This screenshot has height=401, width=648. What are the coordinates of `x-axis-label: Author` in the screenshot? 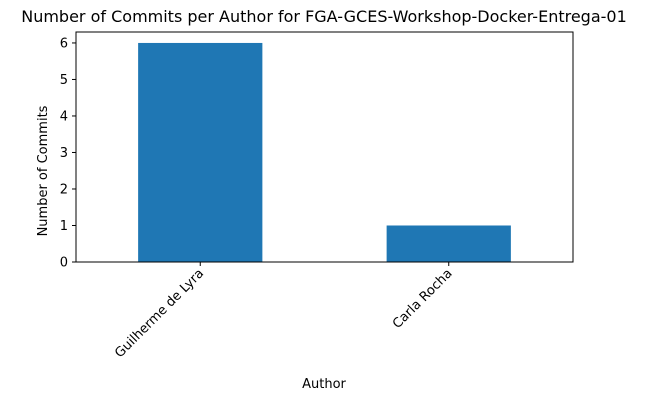 It's located at (324, 384).